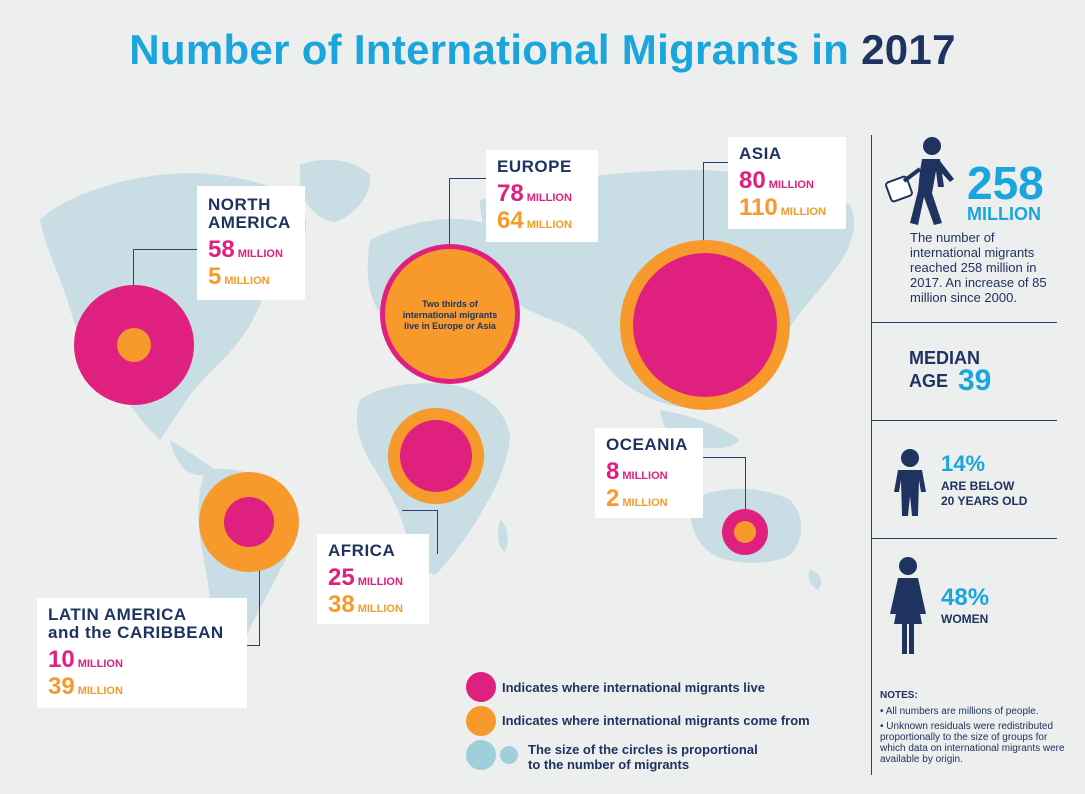  I want to click on live-value: 58, so click(221, 249).